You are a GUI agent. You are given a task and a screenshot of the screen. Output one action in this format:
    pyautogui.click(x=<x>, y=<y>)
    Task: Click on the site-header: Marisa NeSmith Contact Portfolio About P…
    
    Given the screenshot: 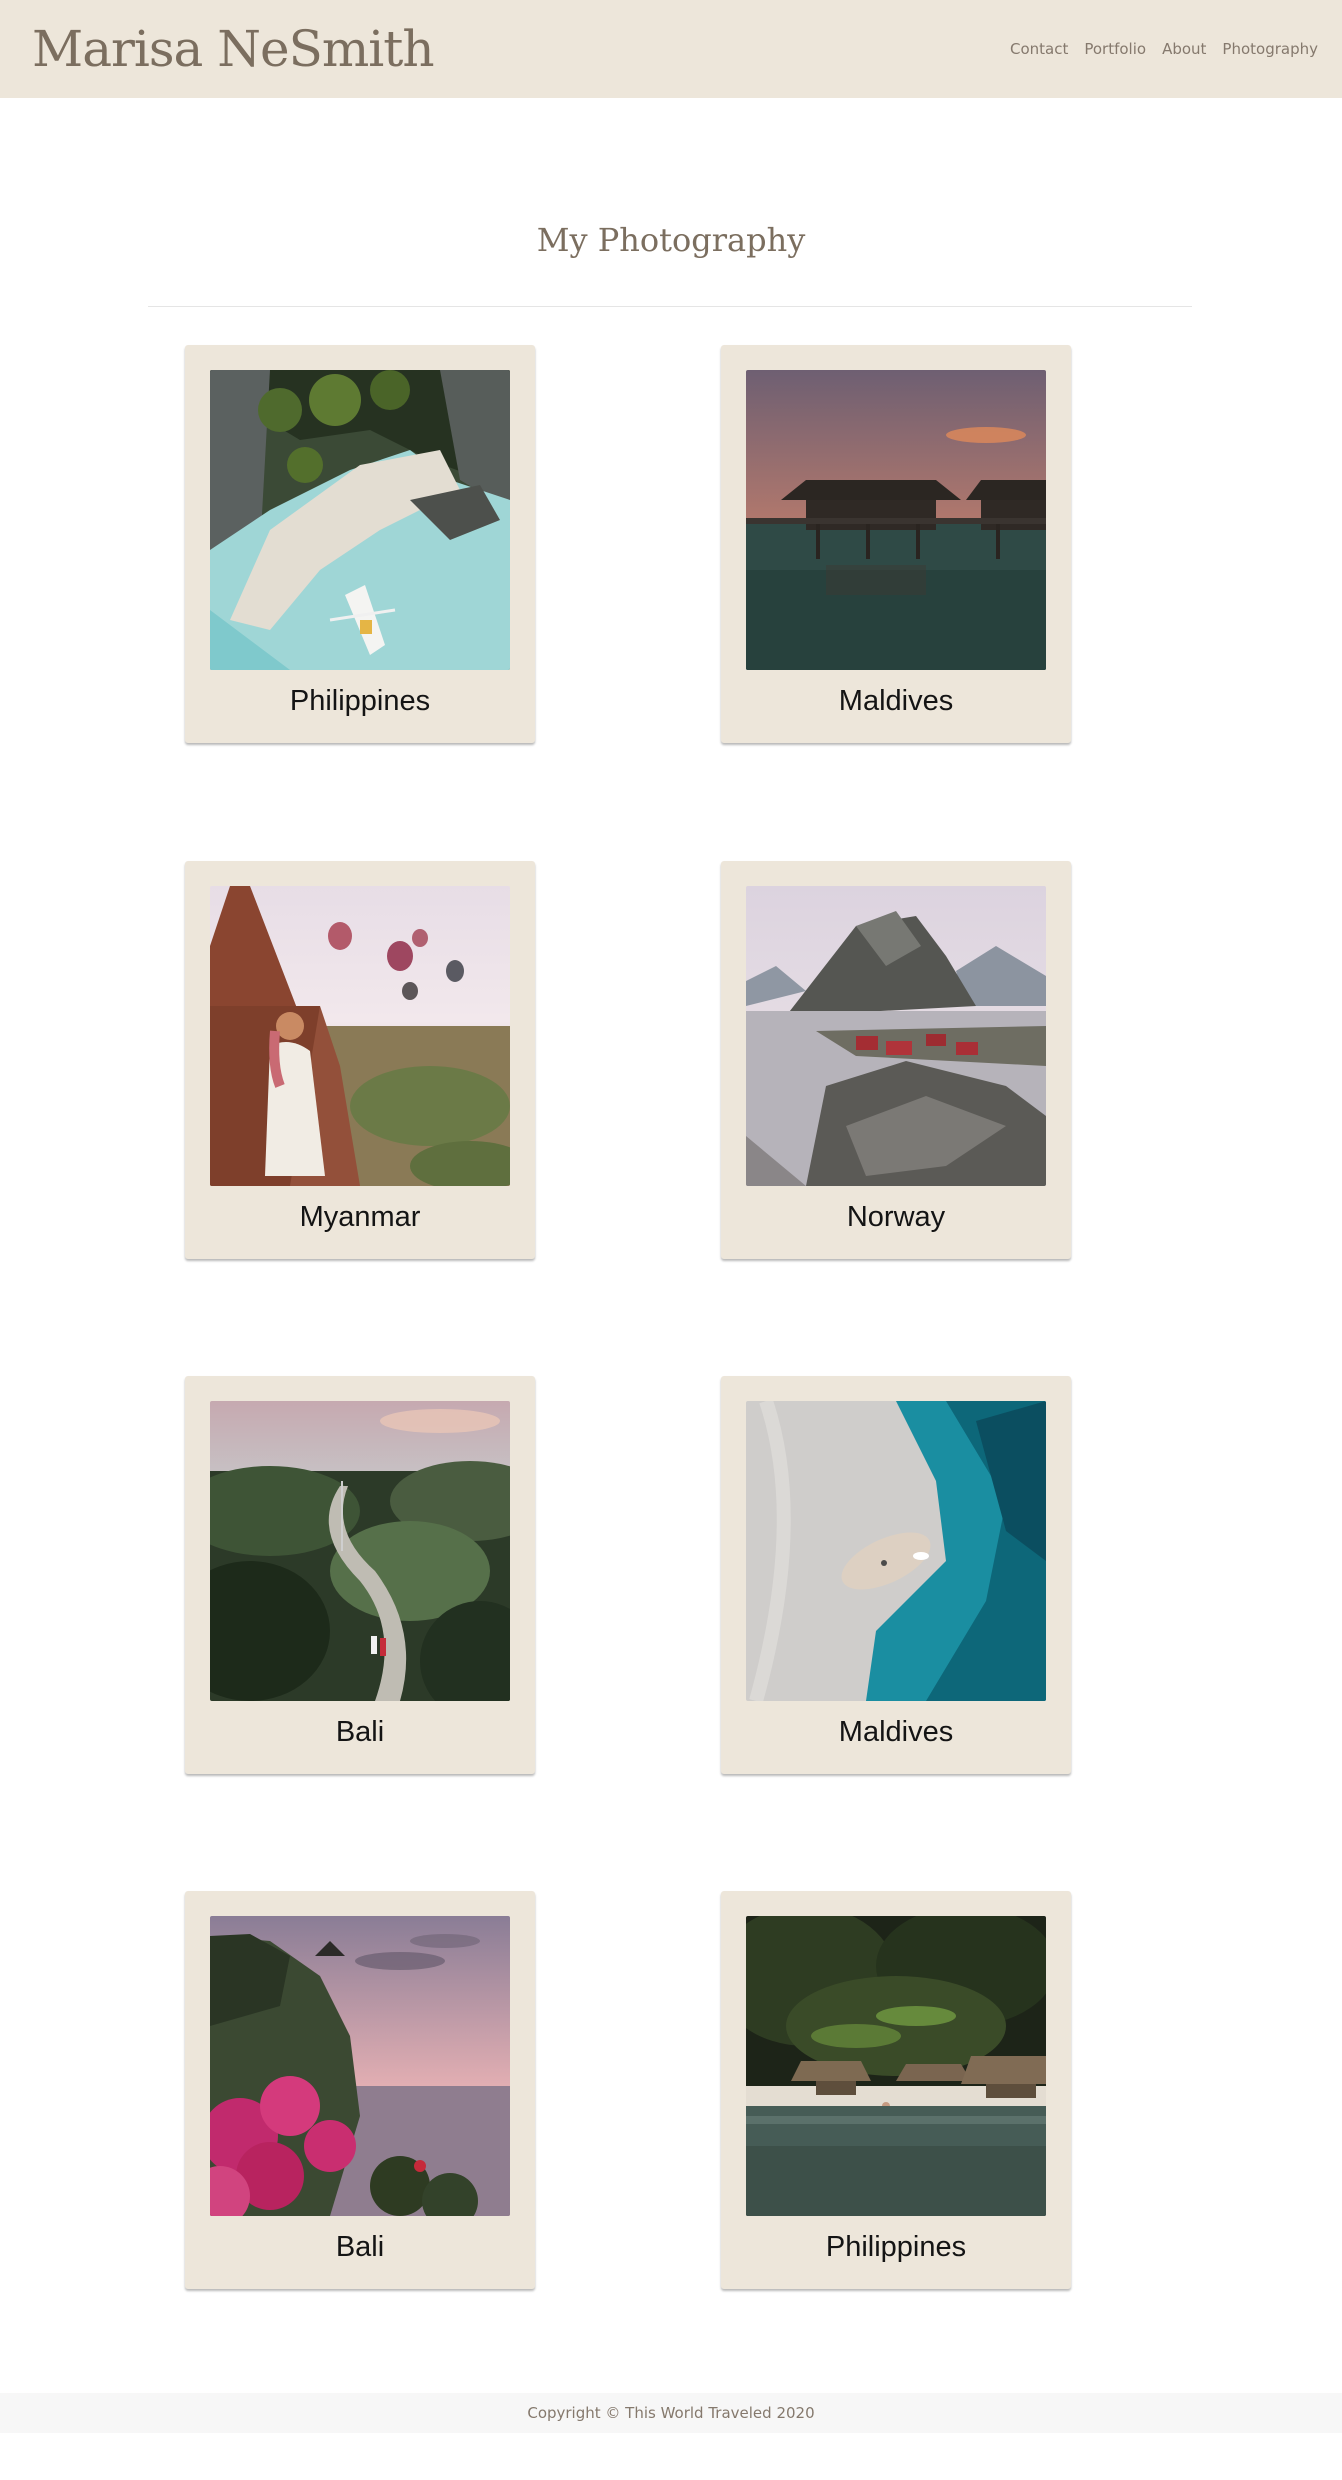 What is the action you would take?
    pyautogui.click(x=671, y=49)
    